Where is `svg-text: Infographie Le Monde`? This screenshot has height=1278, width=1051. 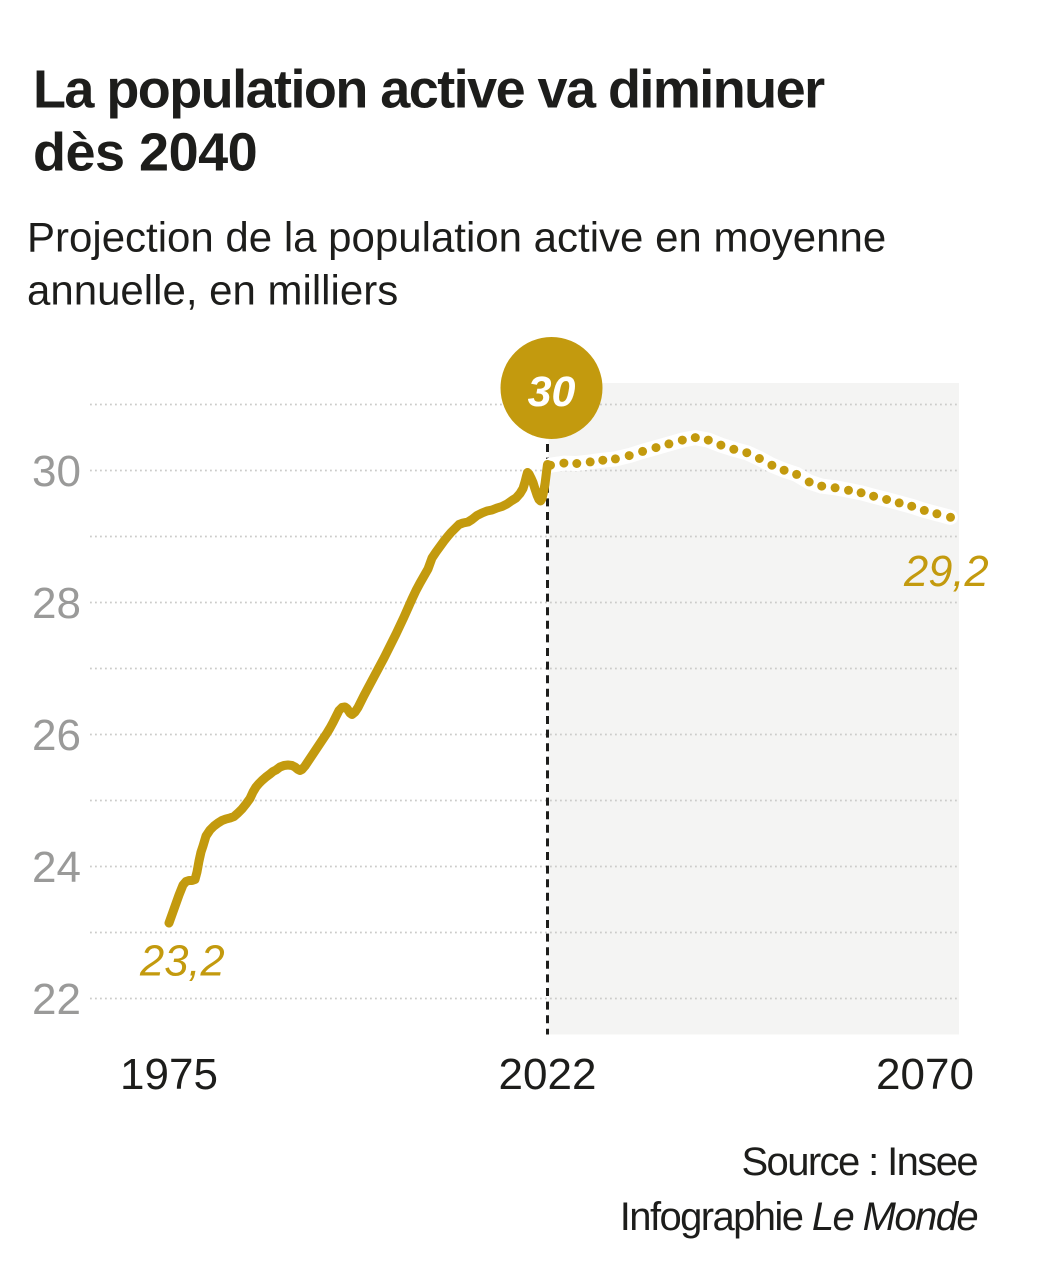
svg-text: Infographie Le Monde is located at coordinates (799, 1217).